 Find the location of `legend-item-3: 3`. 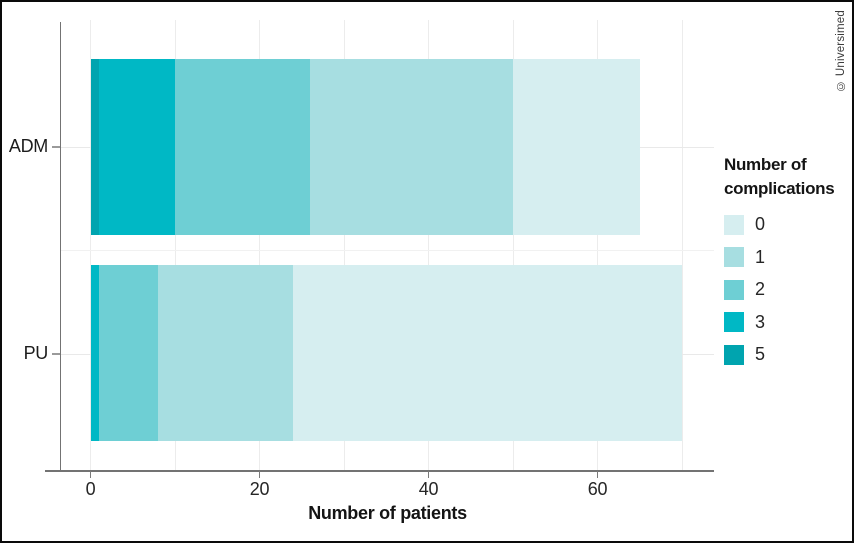

legend-item-3: 3 is located at coordinates (786, 322).